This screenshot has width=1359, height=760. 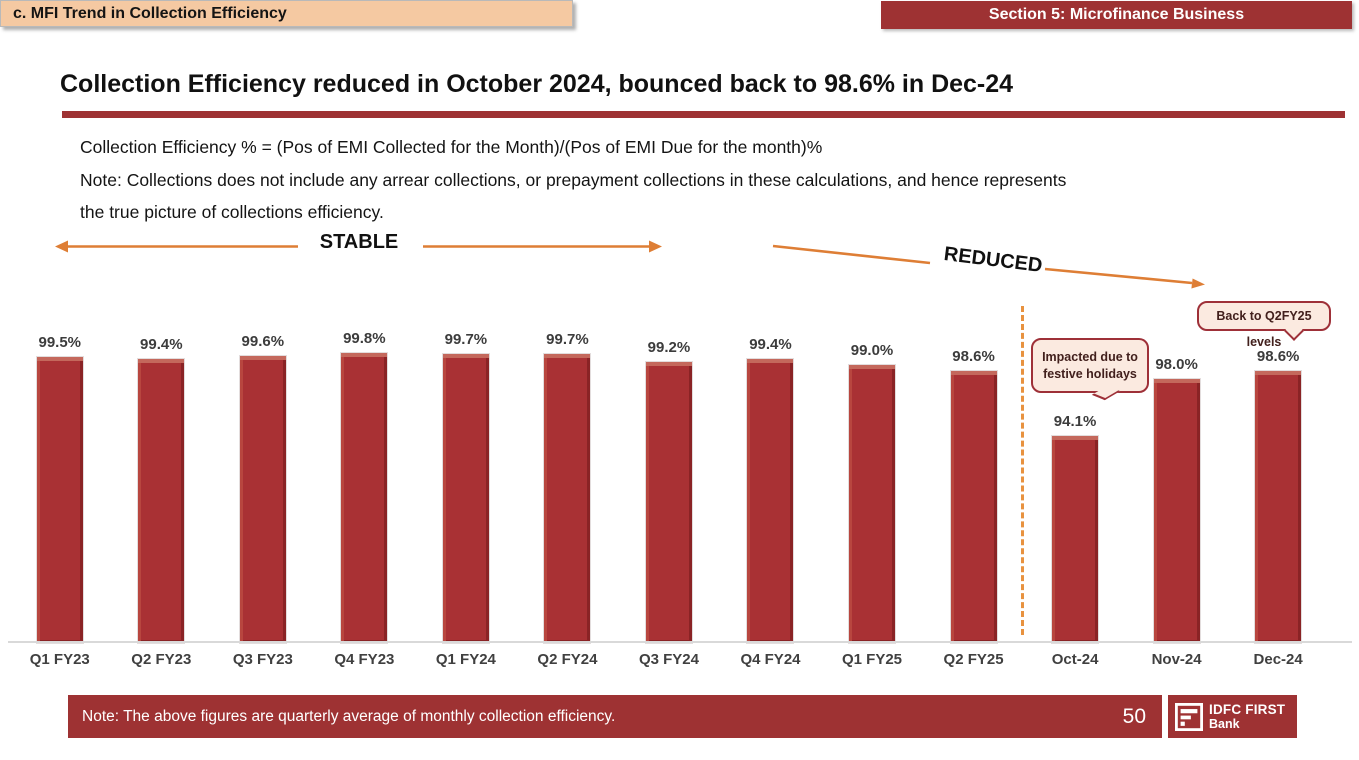 I want to click on callout-dec-text: Back to Q2FY25 levels, so click(x=1264, y=329).